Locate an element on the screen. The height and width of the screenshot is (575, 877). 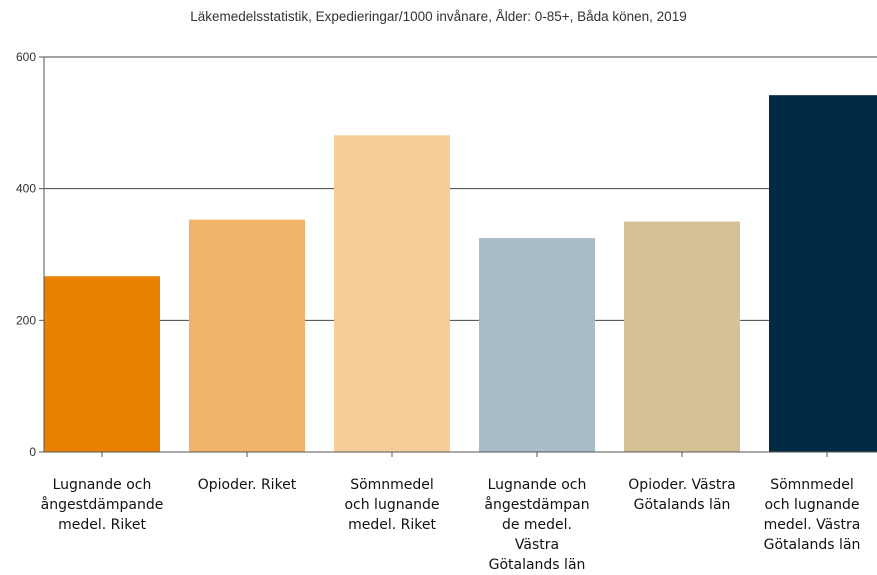
category-label-2: Opioder. Riket is located at coordinates (247, 485).